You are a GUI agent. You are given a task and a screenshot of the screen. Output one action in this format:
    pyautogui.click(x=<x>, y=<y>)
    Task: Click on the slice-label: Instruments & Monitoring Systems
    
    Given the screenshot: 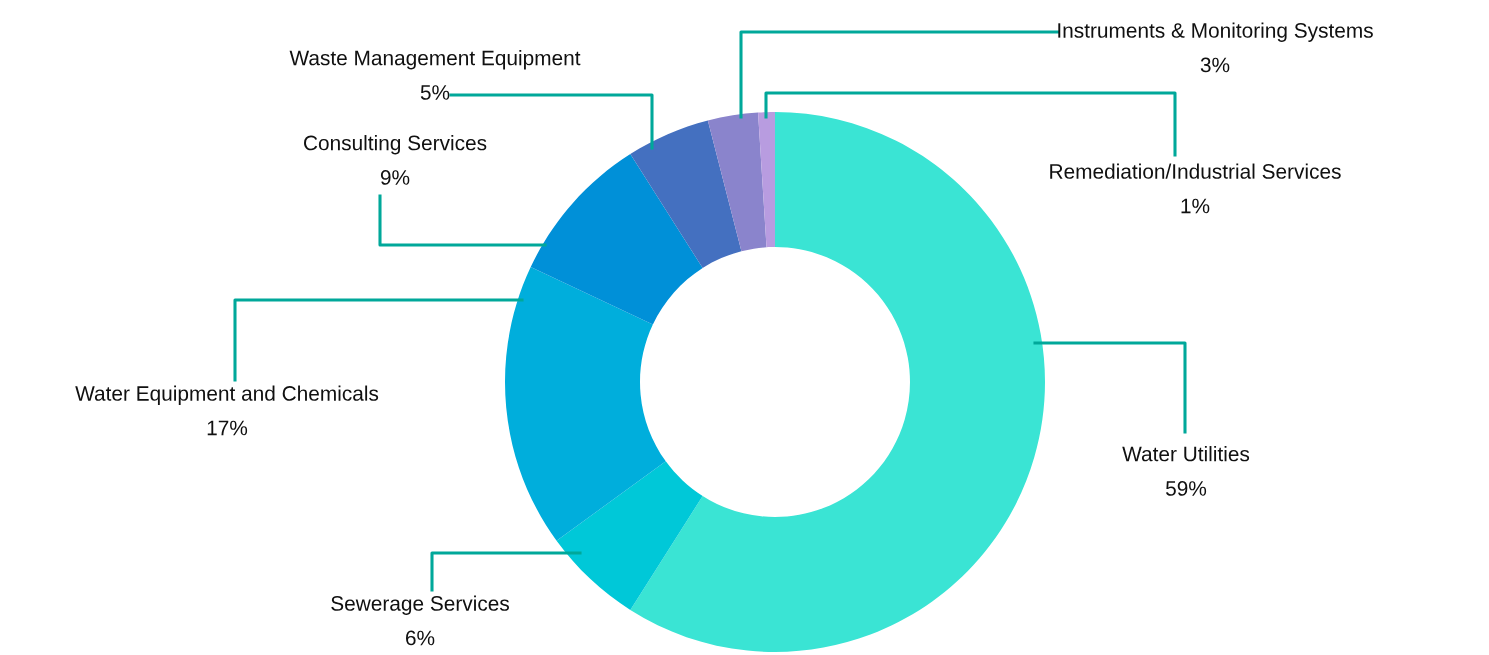 What is the action you would take?
    pyautogui.click(x=1215, y=32)
    